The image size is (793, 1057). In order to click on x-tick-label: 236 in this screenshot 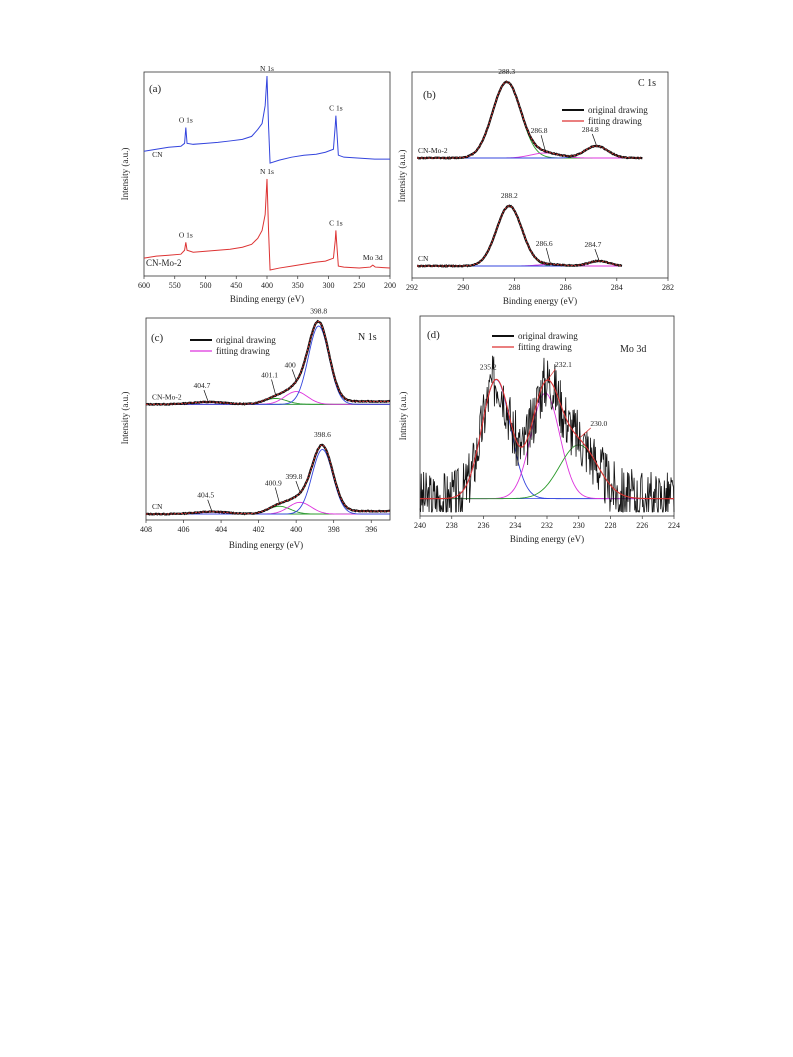, I will do `click(484, 525)`.